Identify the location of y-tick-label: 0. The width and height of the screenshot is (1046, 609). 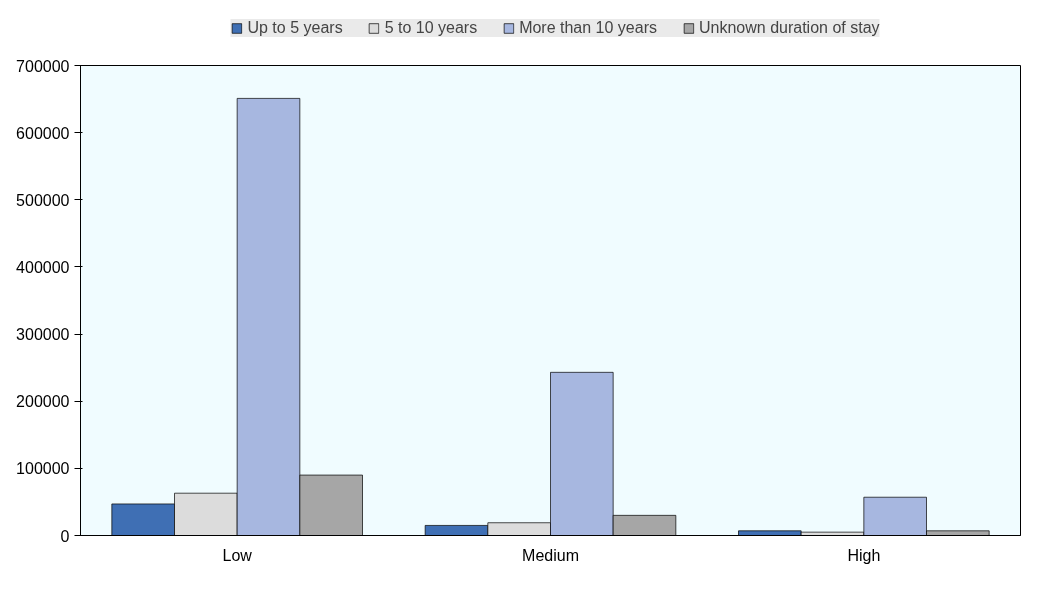
(65, 536).